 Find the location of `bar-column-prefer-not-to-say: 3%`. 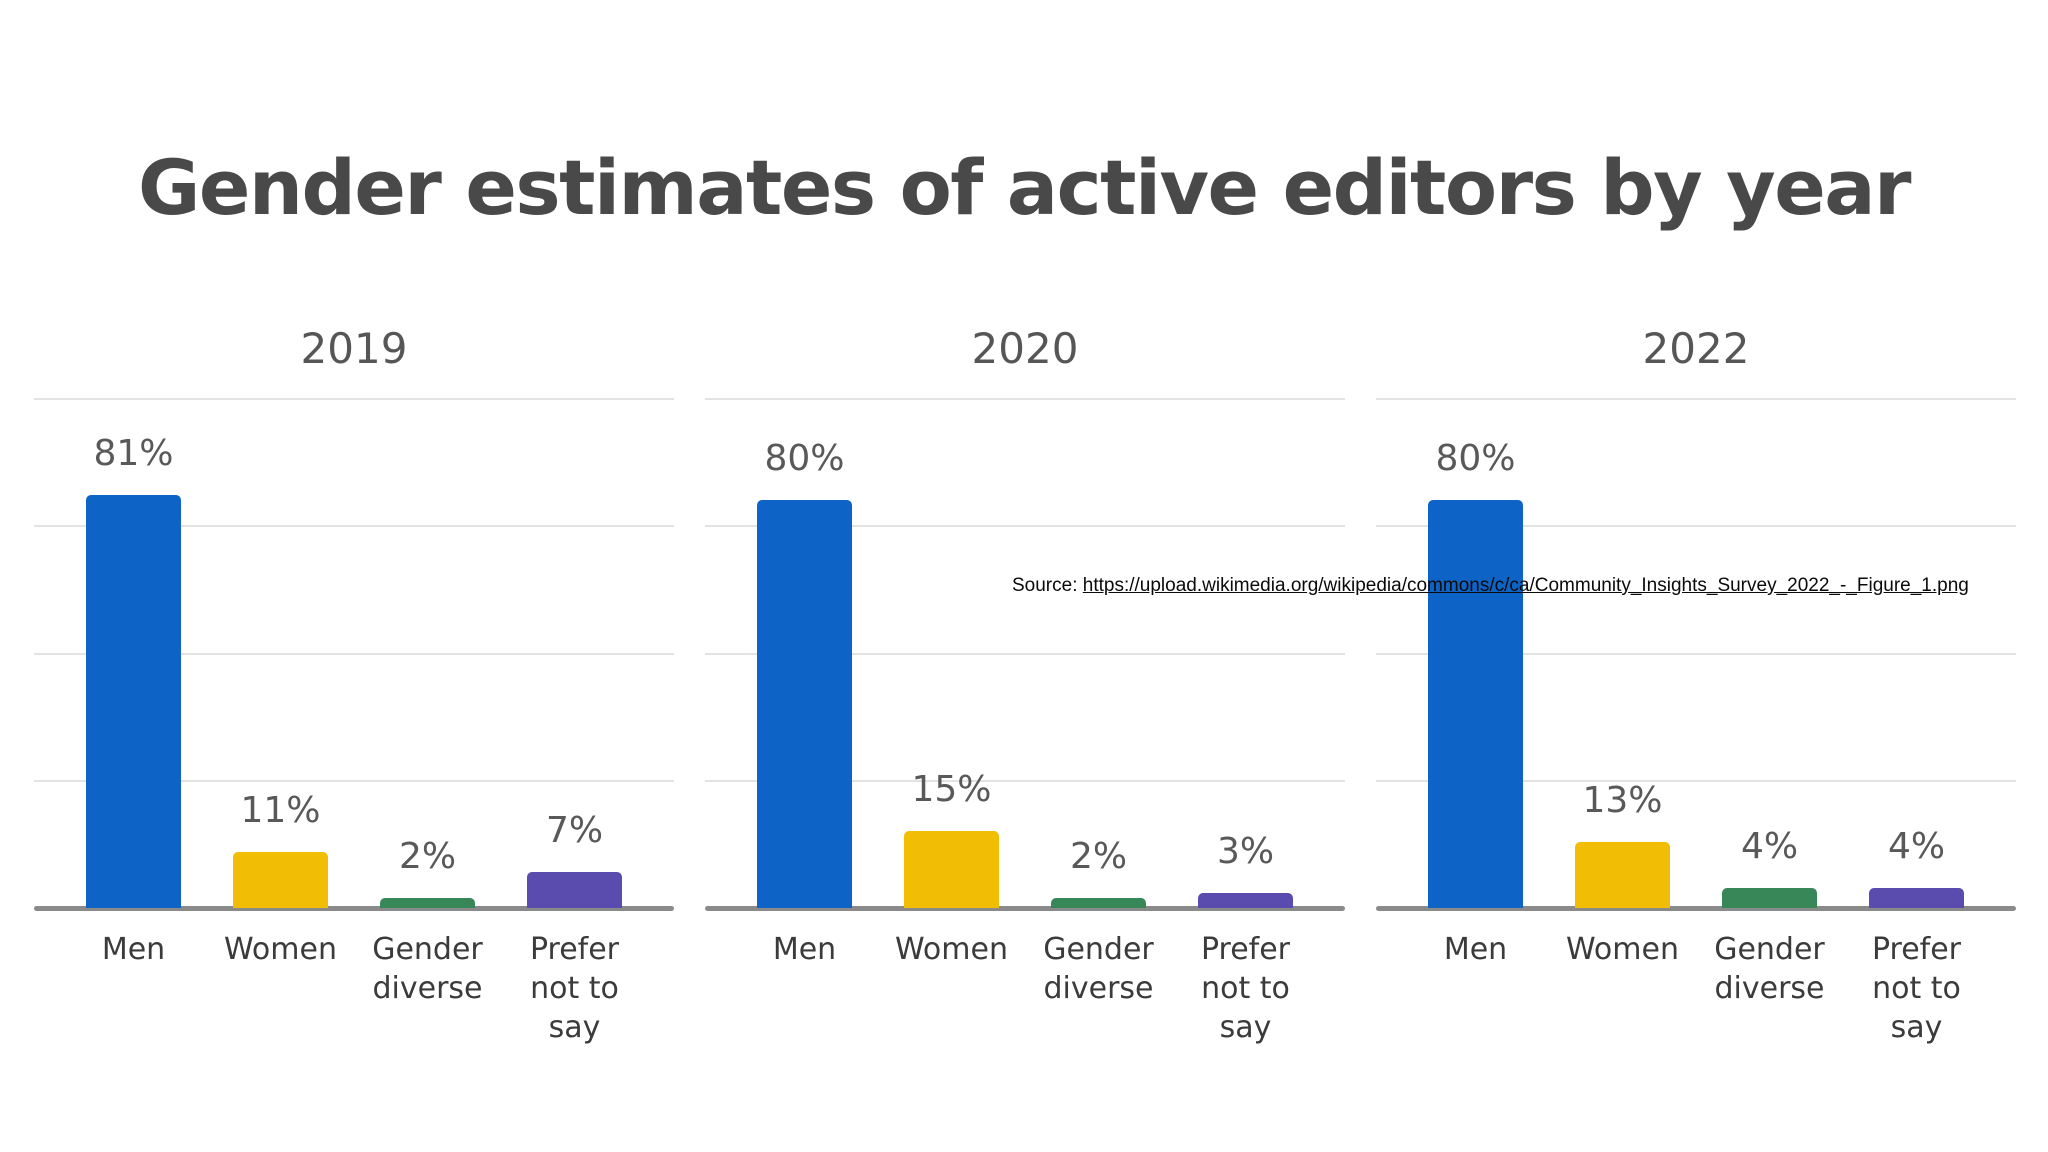

bar-column-prefer-not-to-say: 3% is located at coordinates (1245, 653).